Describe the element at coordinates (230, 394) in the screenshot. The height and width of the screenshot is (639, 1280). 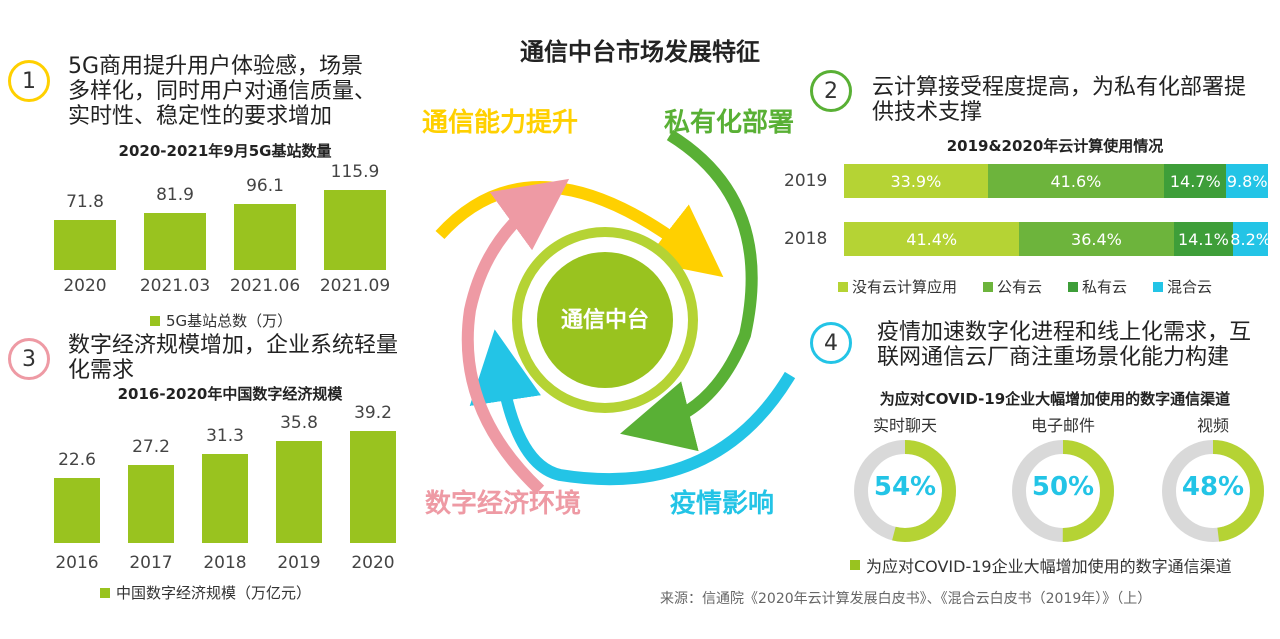
I see `chart2-title: 2016-2020年中国数字经济规模` at that location.